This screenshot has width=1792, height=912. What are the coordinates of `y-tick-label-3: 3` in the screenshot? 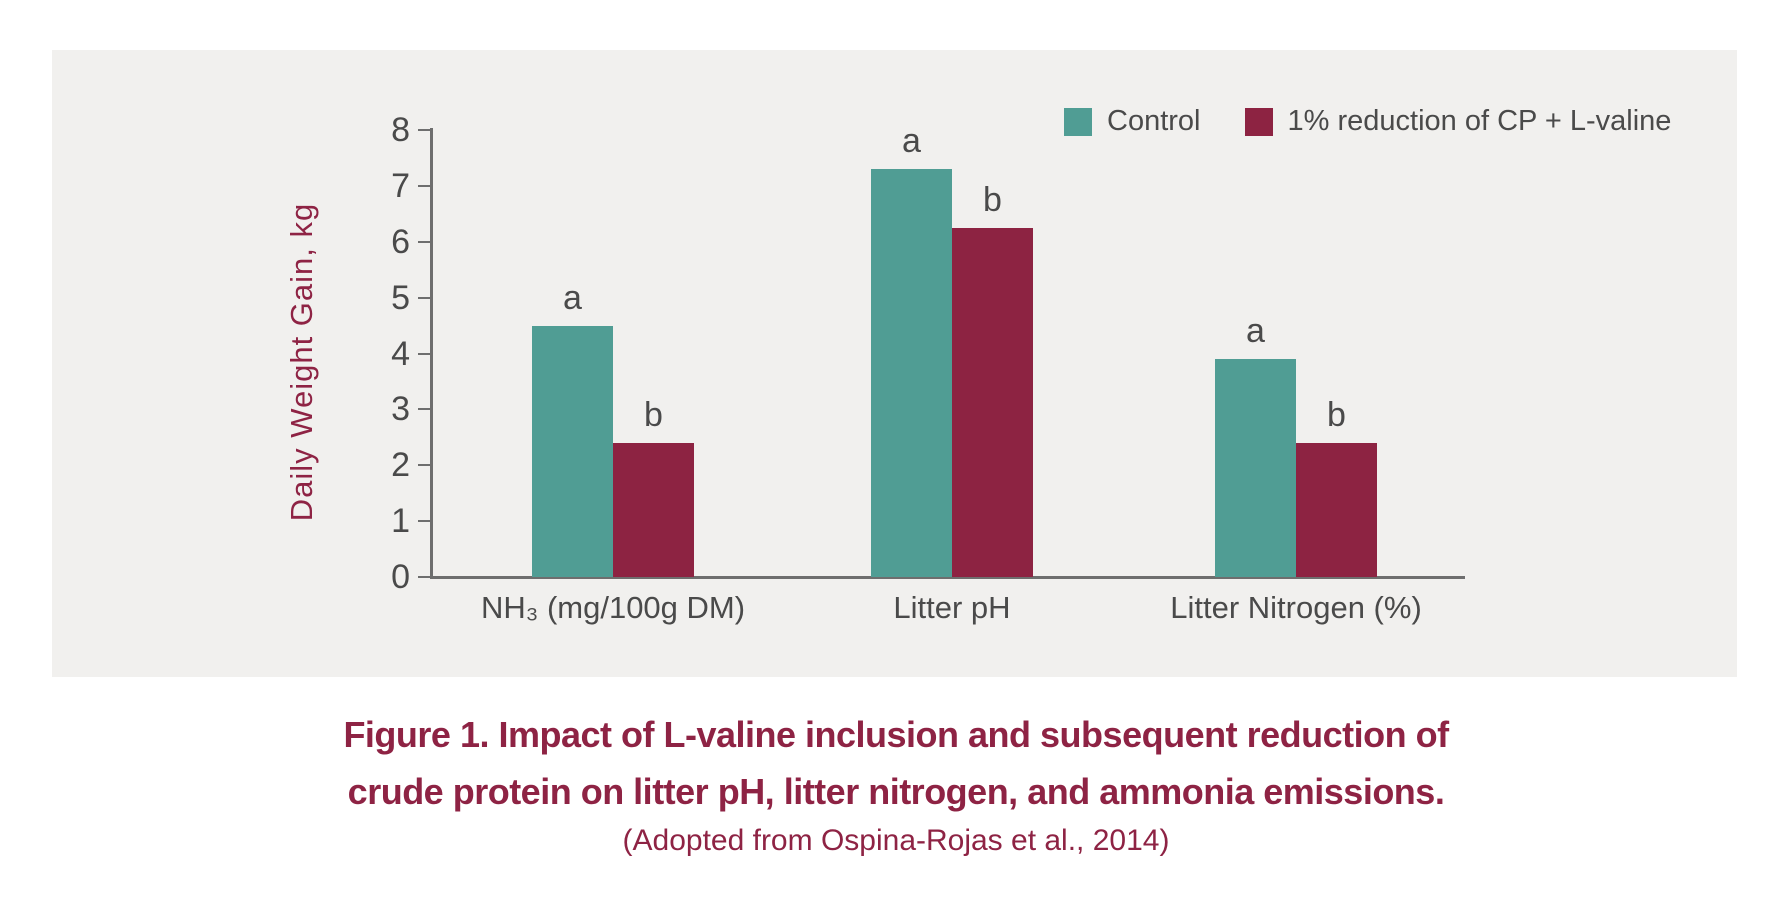 It's located at (400, 409).